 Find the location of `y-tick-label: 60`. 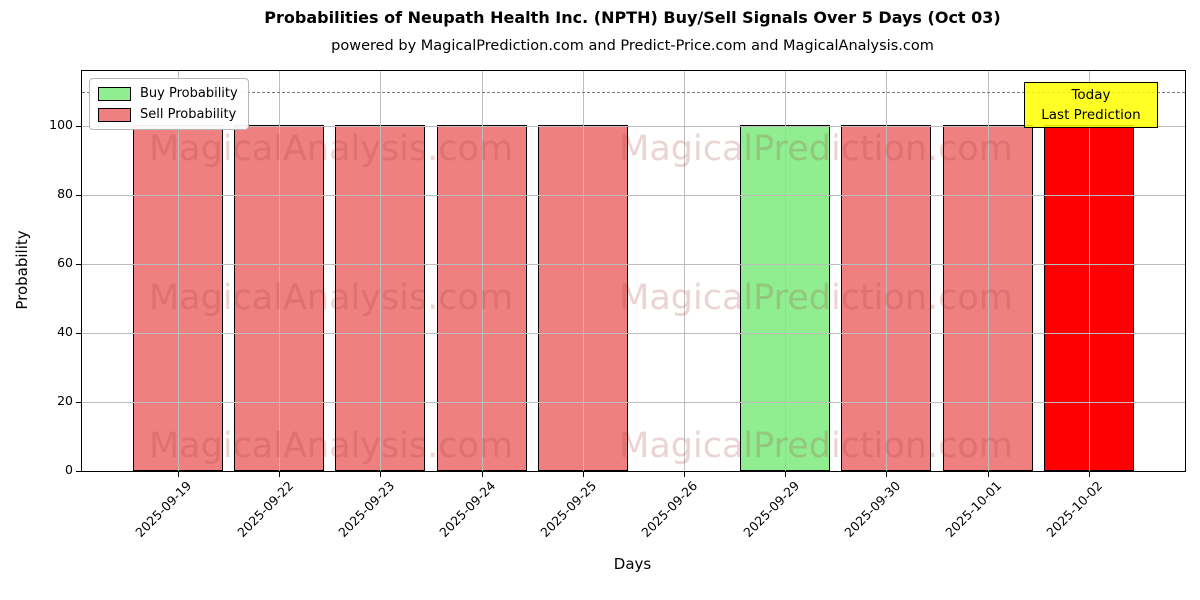

y-tick-label: 60 is located at coordinates (65, 263).